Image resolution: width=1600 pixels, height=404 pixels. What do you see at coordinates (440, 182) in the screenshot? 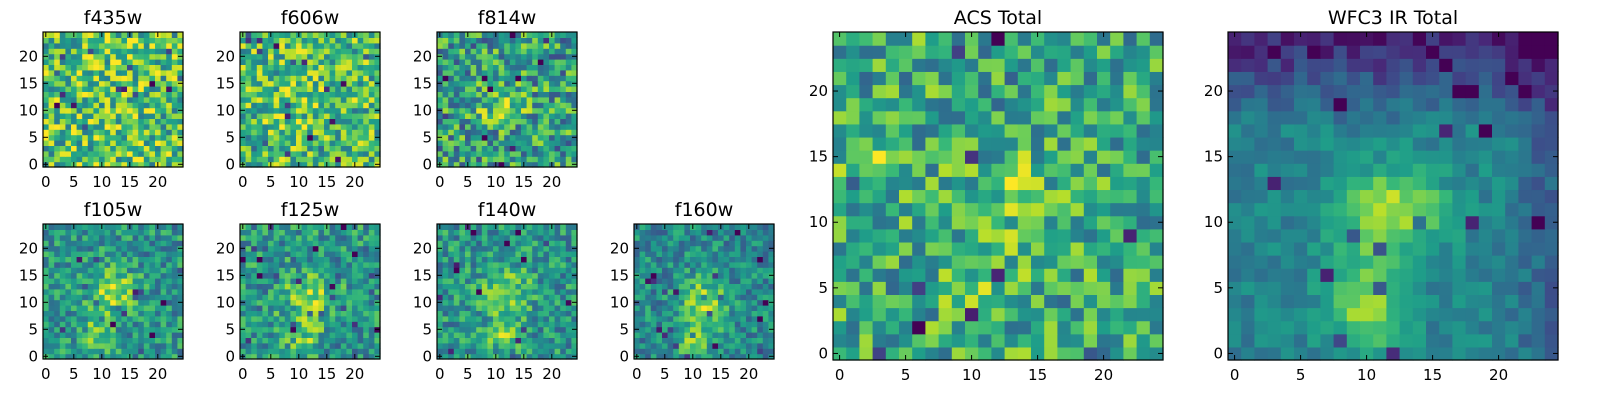
I see `x-tick-label: 0` at bounding box center [440, 182].